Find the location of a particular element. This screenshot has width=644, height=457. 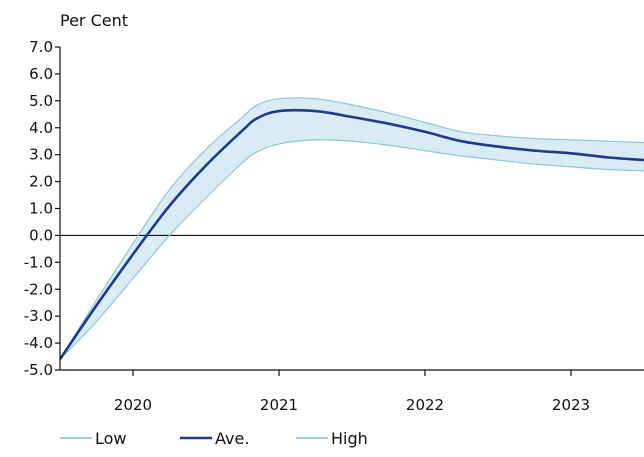

legend-label: Ave. is located at coordinates (232, 438).